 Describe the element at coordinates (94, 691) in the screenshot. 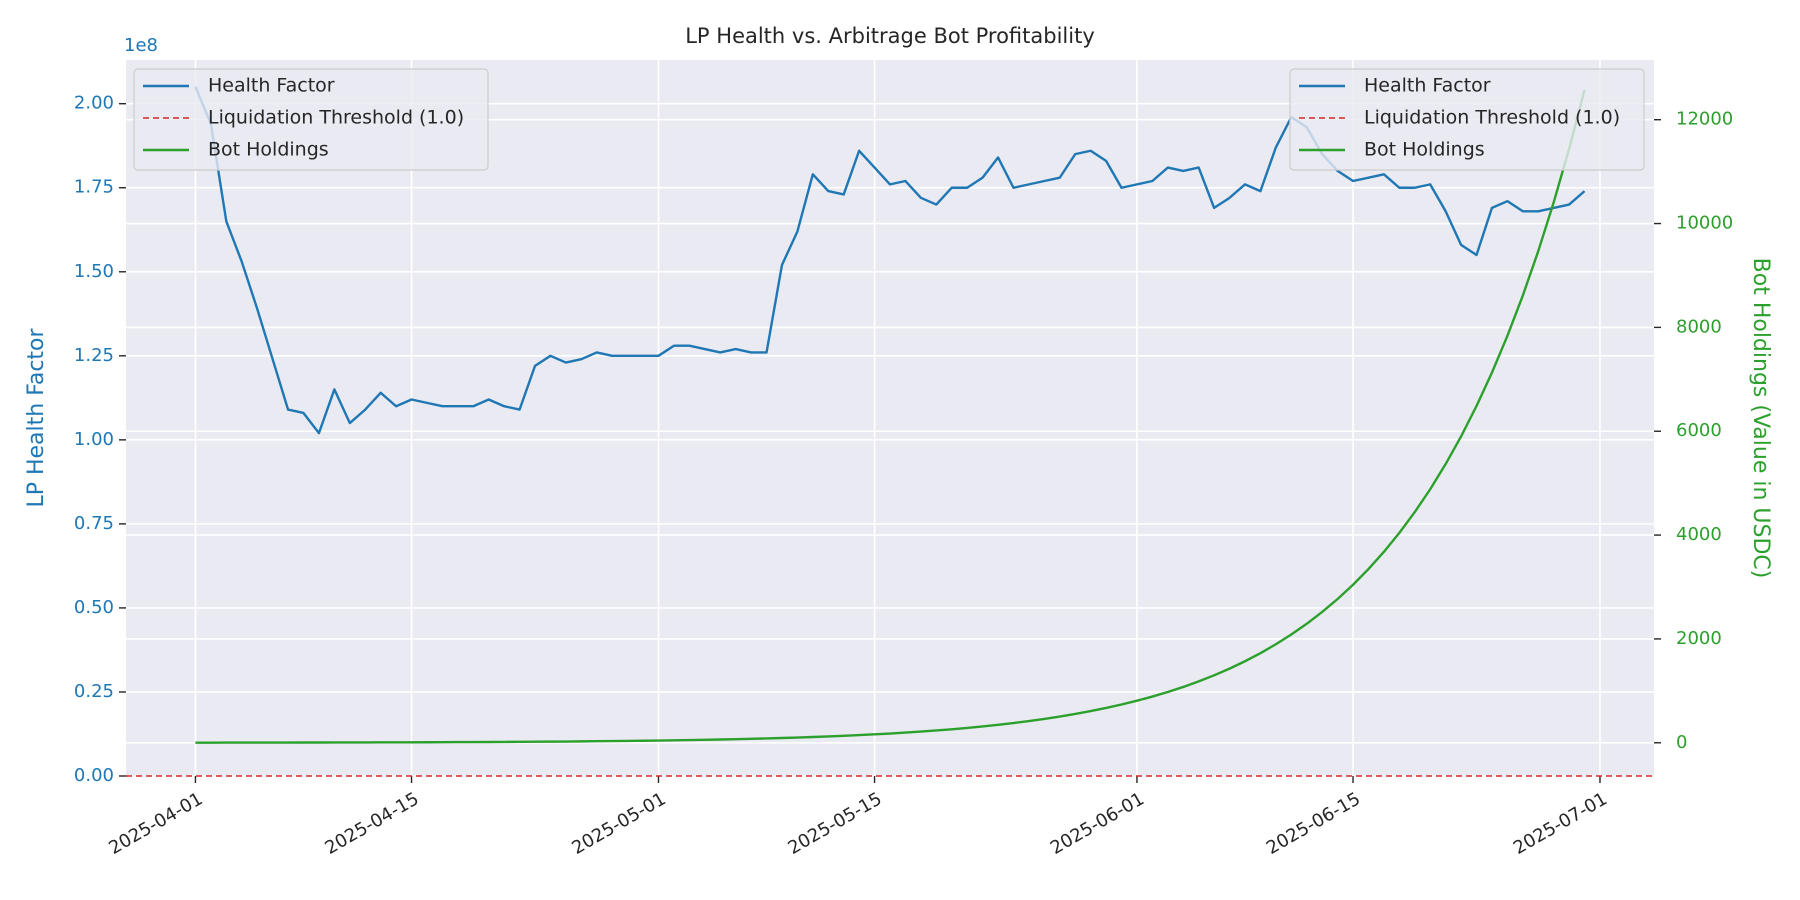

I see `y-tick-label: 0.25` at that location.